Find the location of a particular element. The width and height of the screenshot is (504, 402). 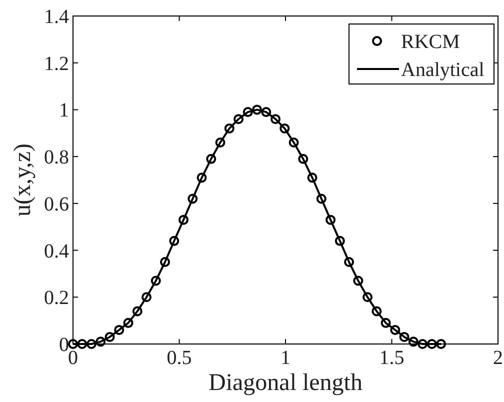

y-tick-label: 0.6 is located at coordinates (56, 204).